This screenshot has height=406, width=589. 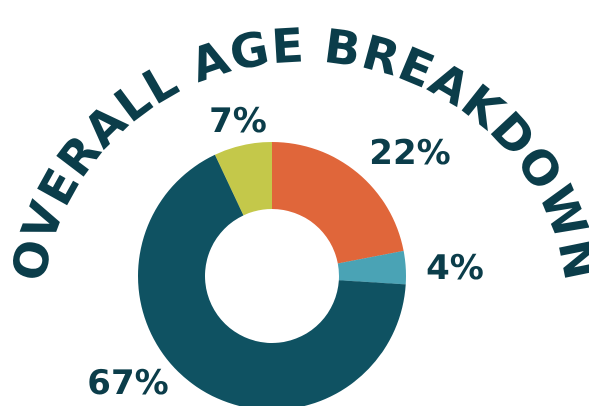 What do you see at coordinates (338, 203) in the screenshot?
I see `donut-slice-22-percent` at bounding box center [338, 203].